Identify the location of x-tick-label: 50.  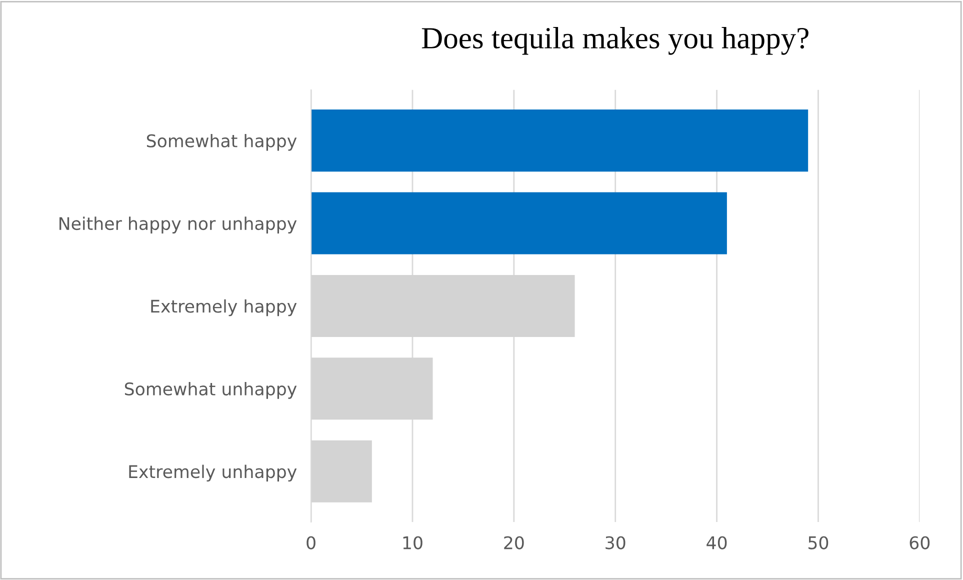
(818, 543).